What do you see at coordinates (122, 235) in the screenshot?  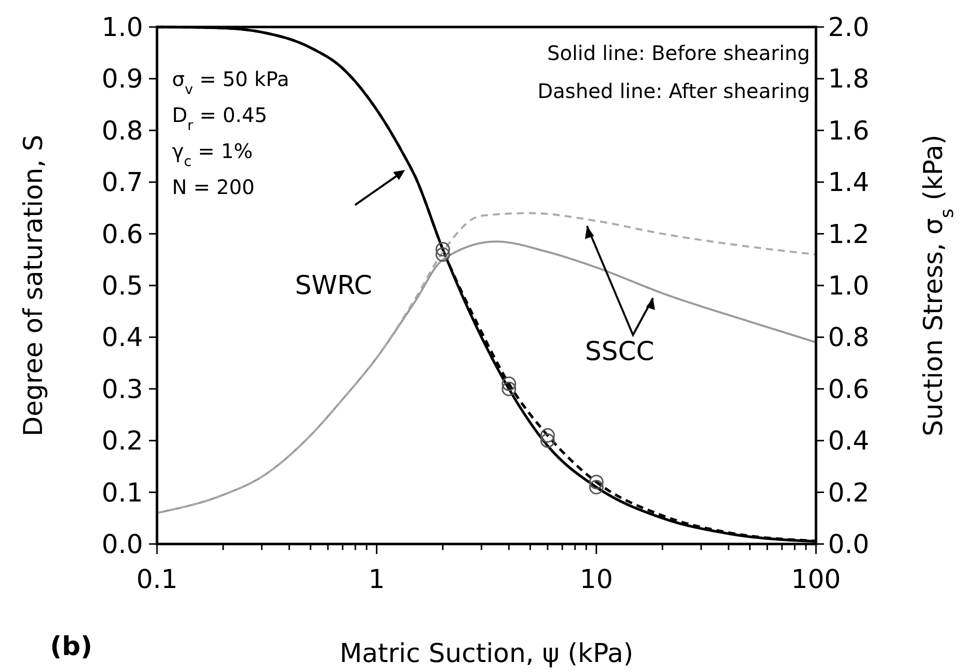 I see `y-tick-label: 0.6` at bounding box center [122, 235].